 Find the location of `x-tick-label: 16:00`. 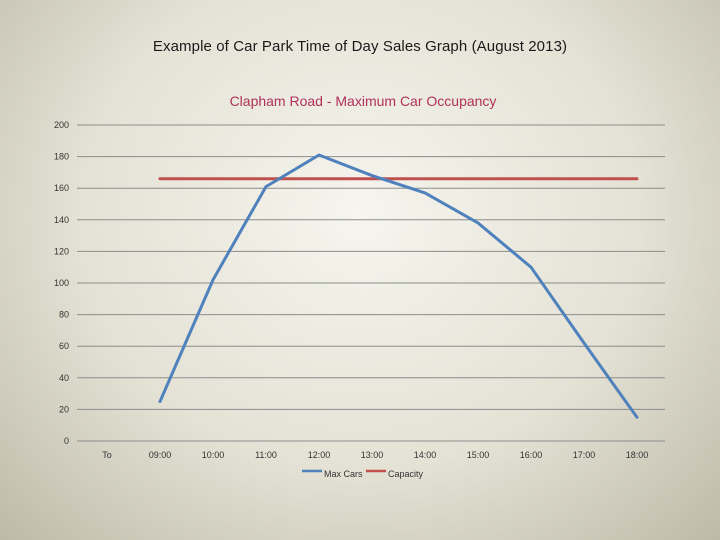

x-tick-label: 16:00 is located at coordinates (531, 455).